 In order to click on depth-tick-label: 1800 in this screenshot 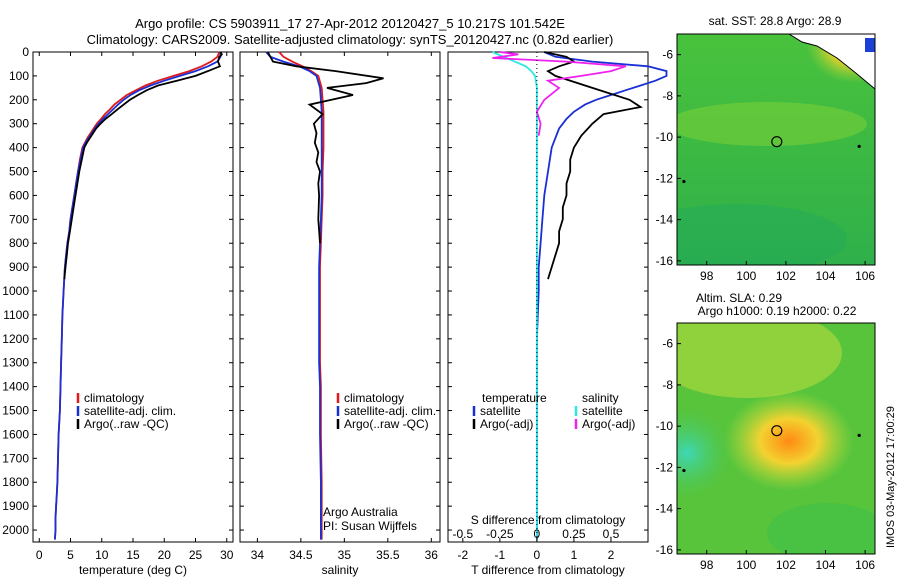, I will do `click(15, 482)`.